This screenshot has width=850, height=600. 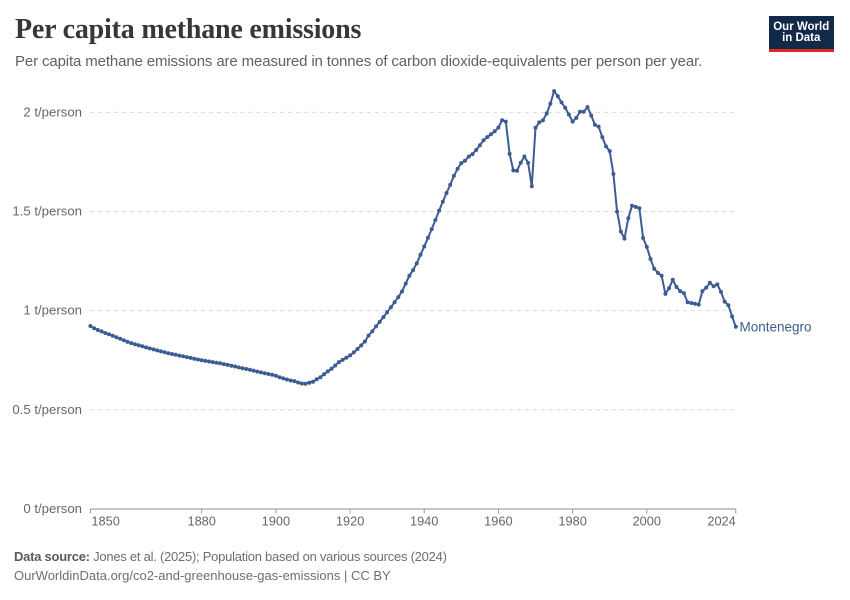 I want to click on svg-text: 2 t/person, so click(x=52, y=111).